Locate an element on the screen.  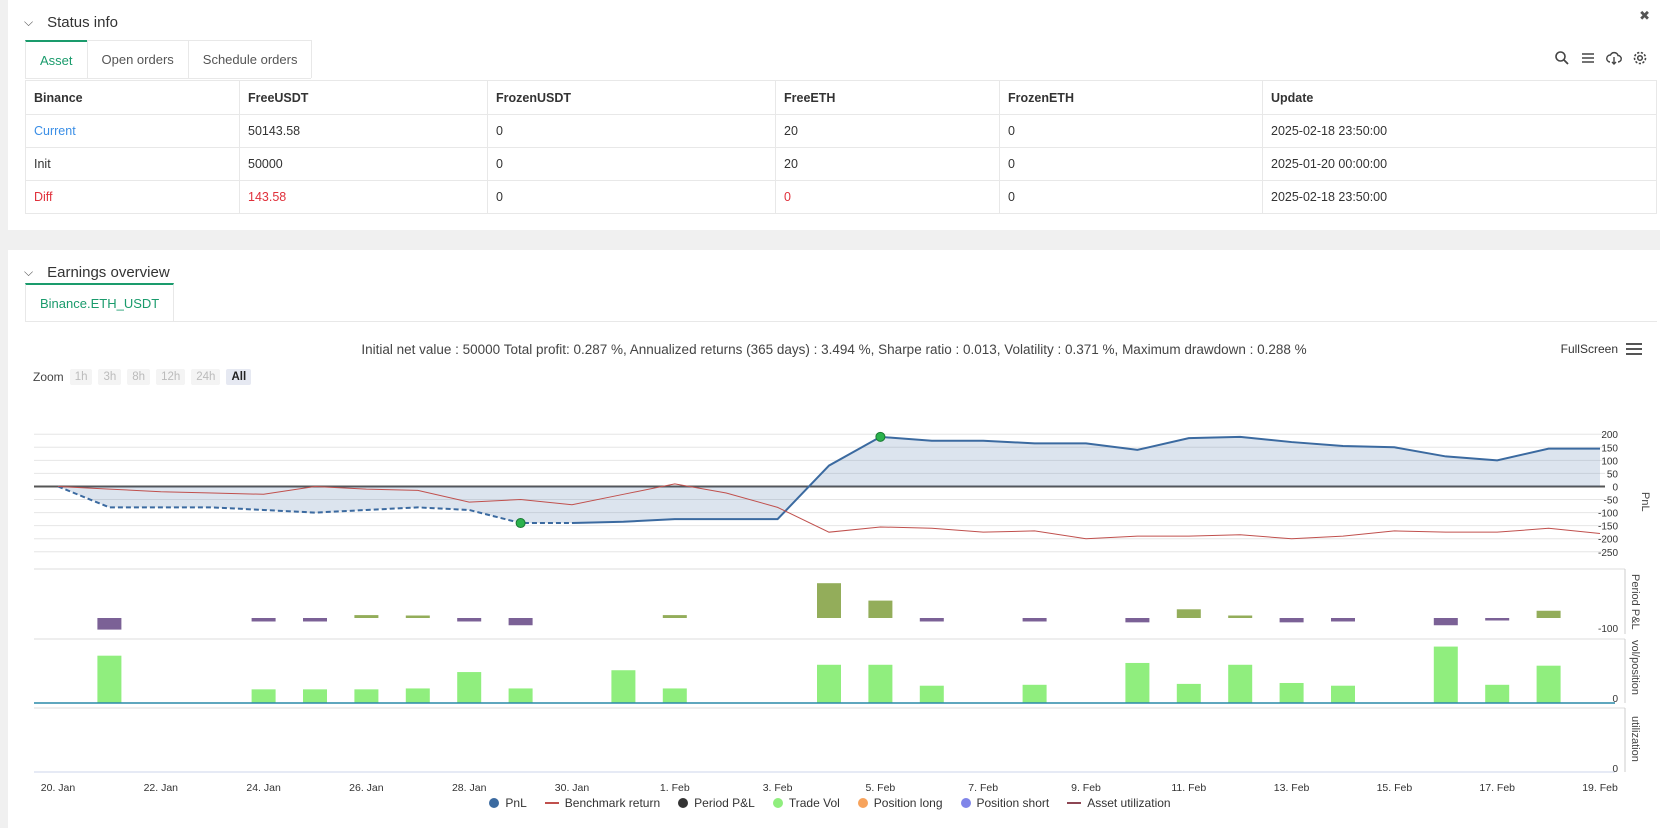
cell: 50000 is located at coordinates (363, 164).